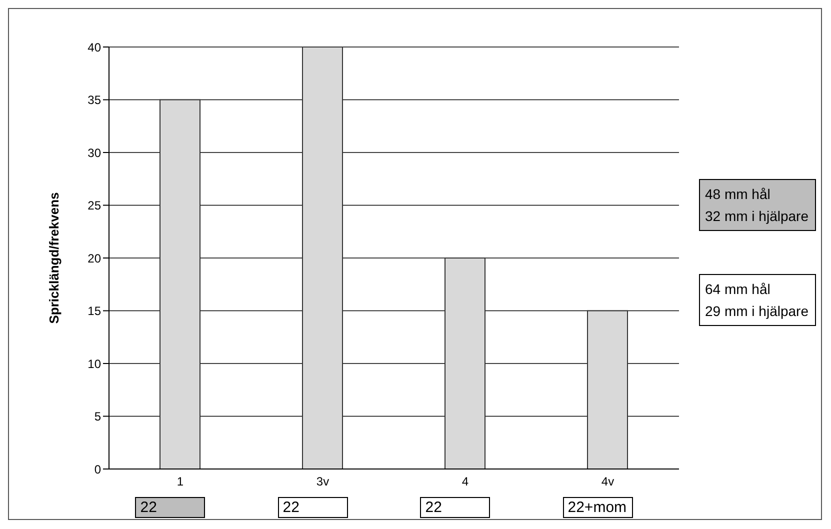 The image size is (831, 529). Describe the element at coordinates (95, 205) in the screenshot. I see `y-tick-label: 25` at that location.